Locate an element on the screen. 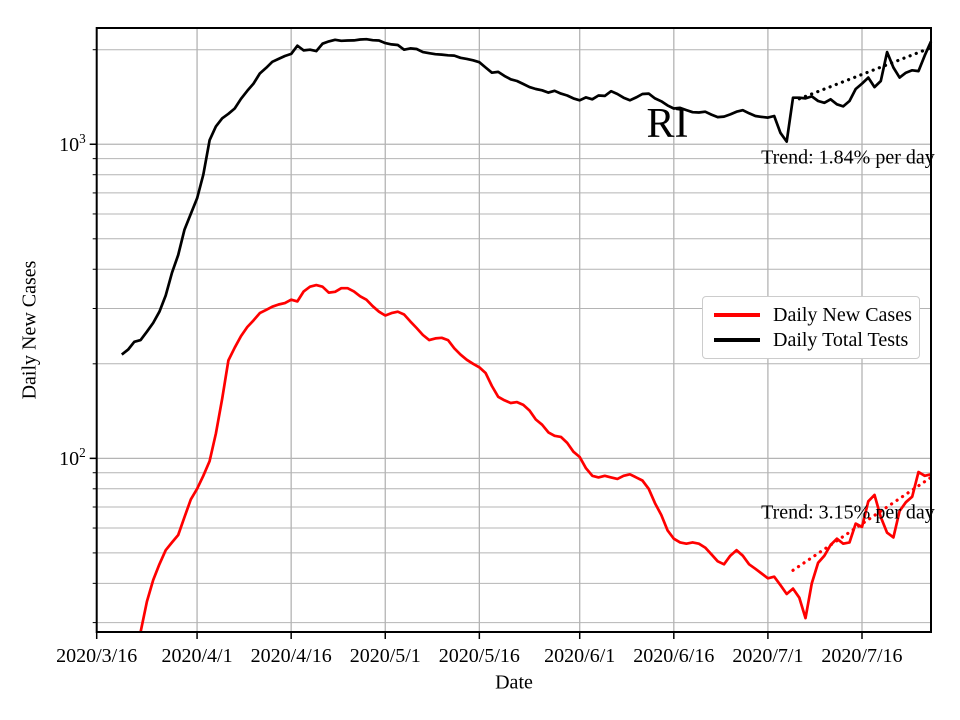 The width and height of the screenshot is (960, 720). series-cases-trend is located at coordinates (862, 523).